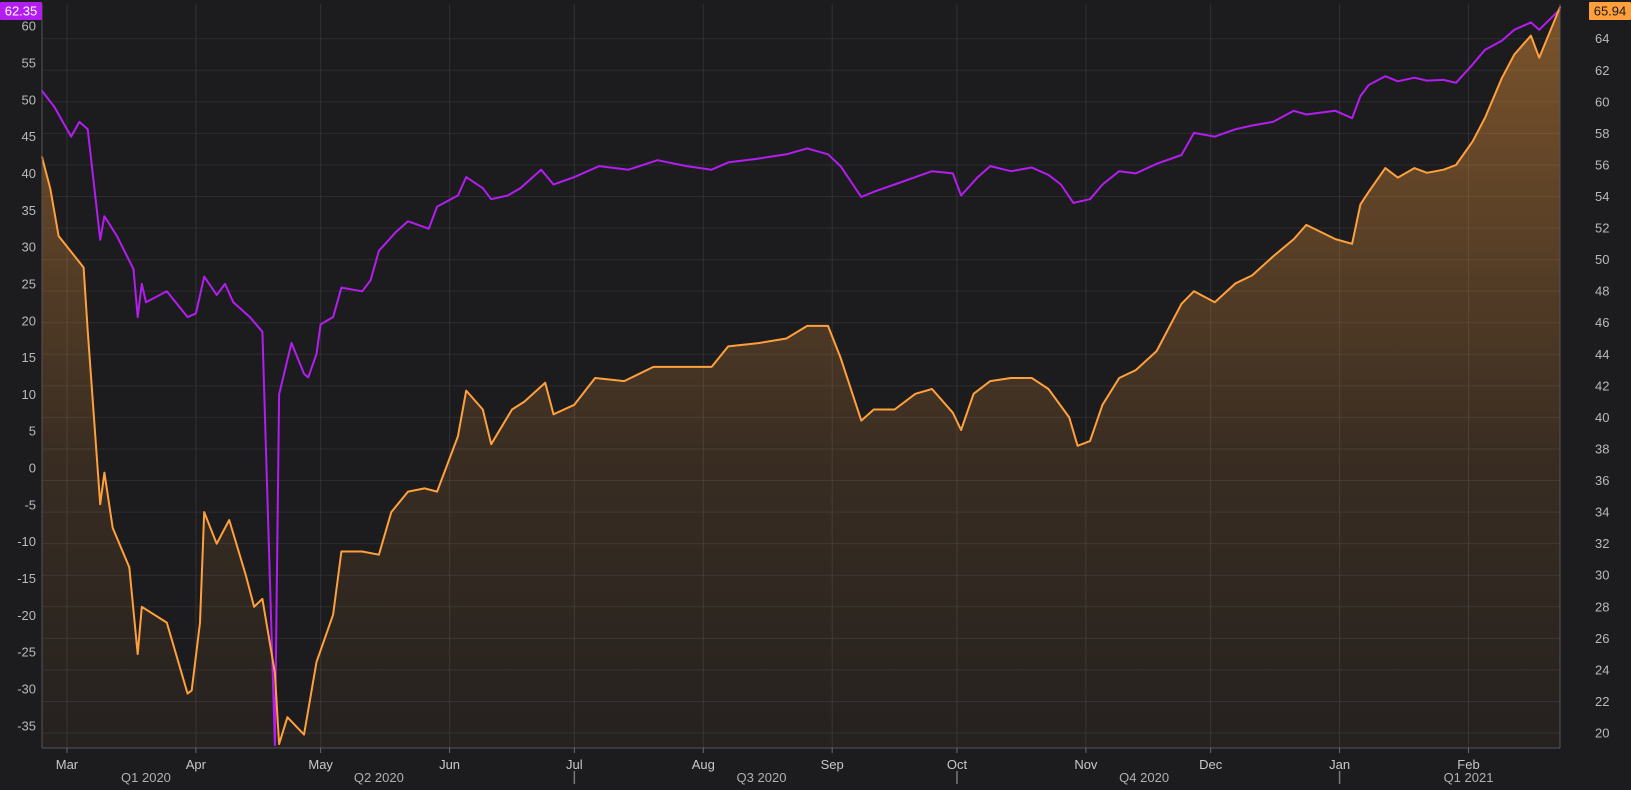 The image size is (1631, 790). Describe the element at coordinates (1602, 354) in the screenshot. I see `right-axis-tick-label: 44` at that location.